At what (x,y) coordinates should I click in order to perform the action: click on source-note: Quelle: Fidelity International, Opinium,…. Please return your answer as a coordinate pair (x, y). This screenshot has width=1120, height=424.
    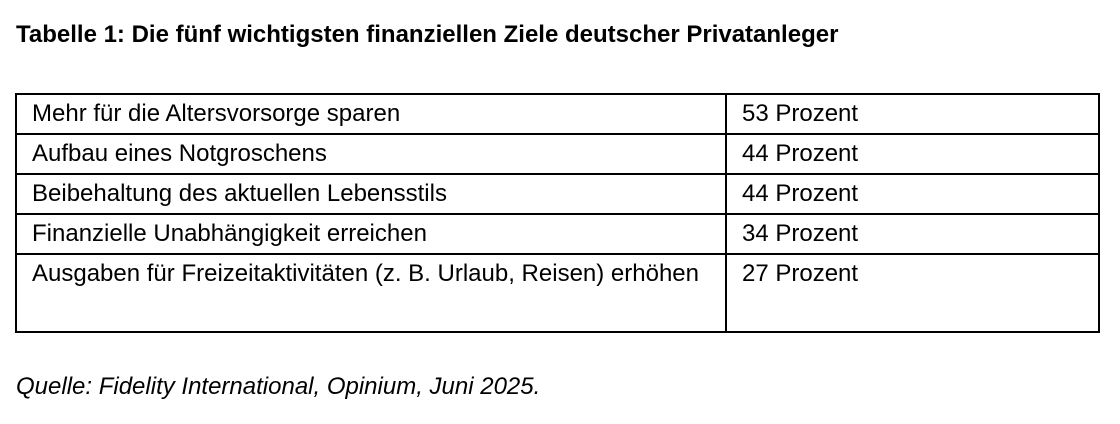
    Looking at the image, I should click on (278, 386).